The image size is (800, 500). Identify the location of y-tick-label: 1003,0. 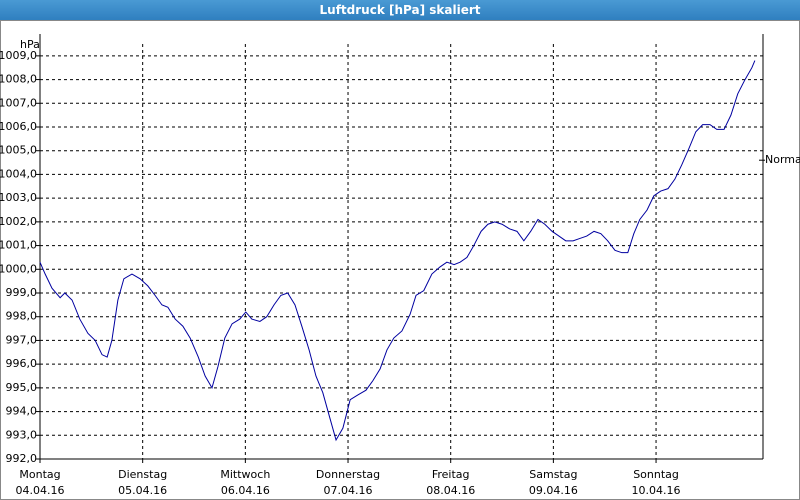
(18, 197).